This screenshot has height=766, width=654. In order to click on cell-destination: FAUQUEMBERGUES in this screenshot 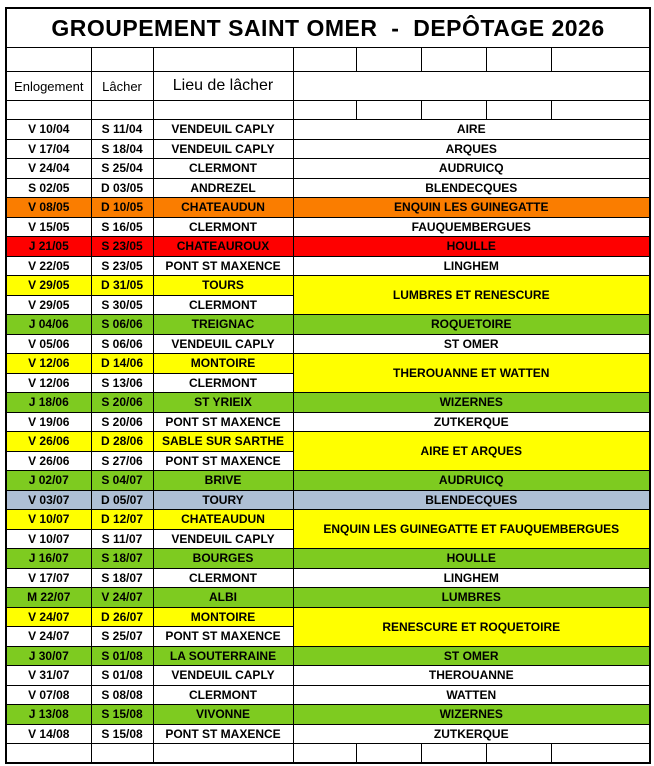, I will do `click(471, 226)`.